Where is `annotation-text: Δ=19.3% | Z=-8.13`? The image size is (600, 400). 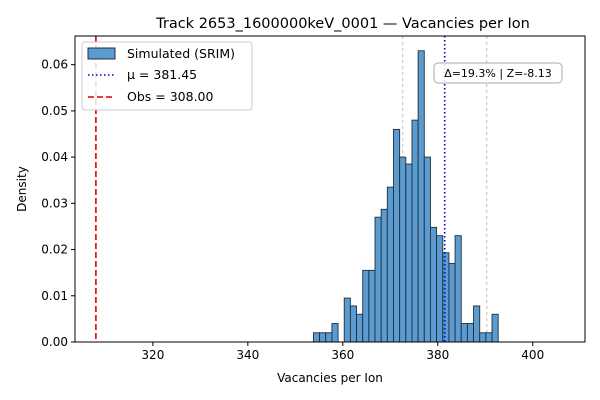
annotation-text: Δ=19.3% | Z=-8.13 is located at coordinates (498, 73).